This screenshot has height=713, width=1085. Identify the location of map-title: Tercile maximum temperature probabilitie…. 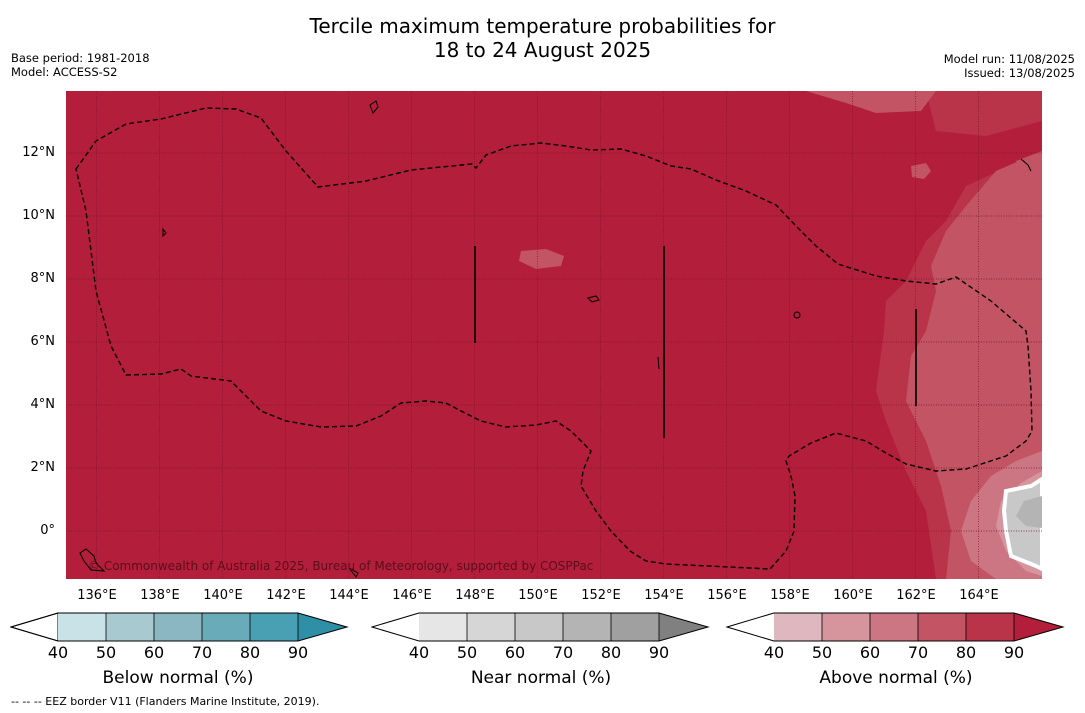
(542, 38).